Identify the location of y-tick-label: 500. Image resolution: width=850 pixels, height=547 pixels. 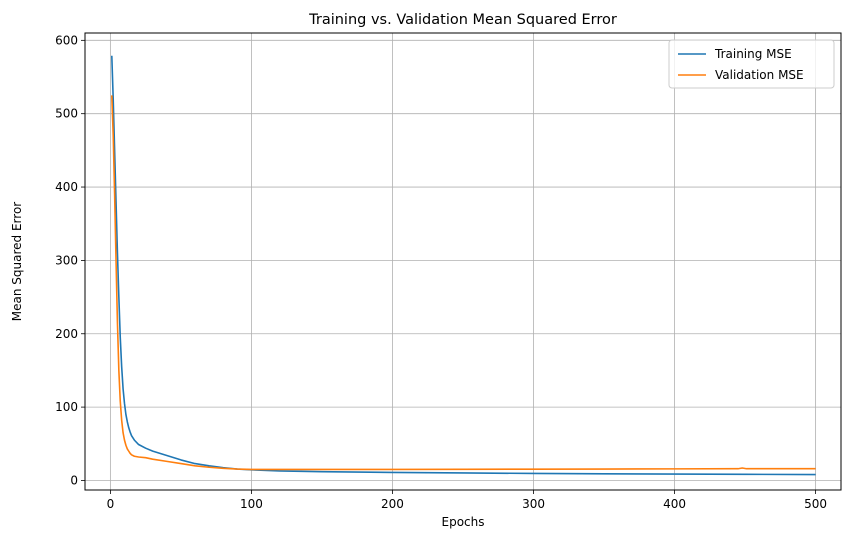
(66, 114).